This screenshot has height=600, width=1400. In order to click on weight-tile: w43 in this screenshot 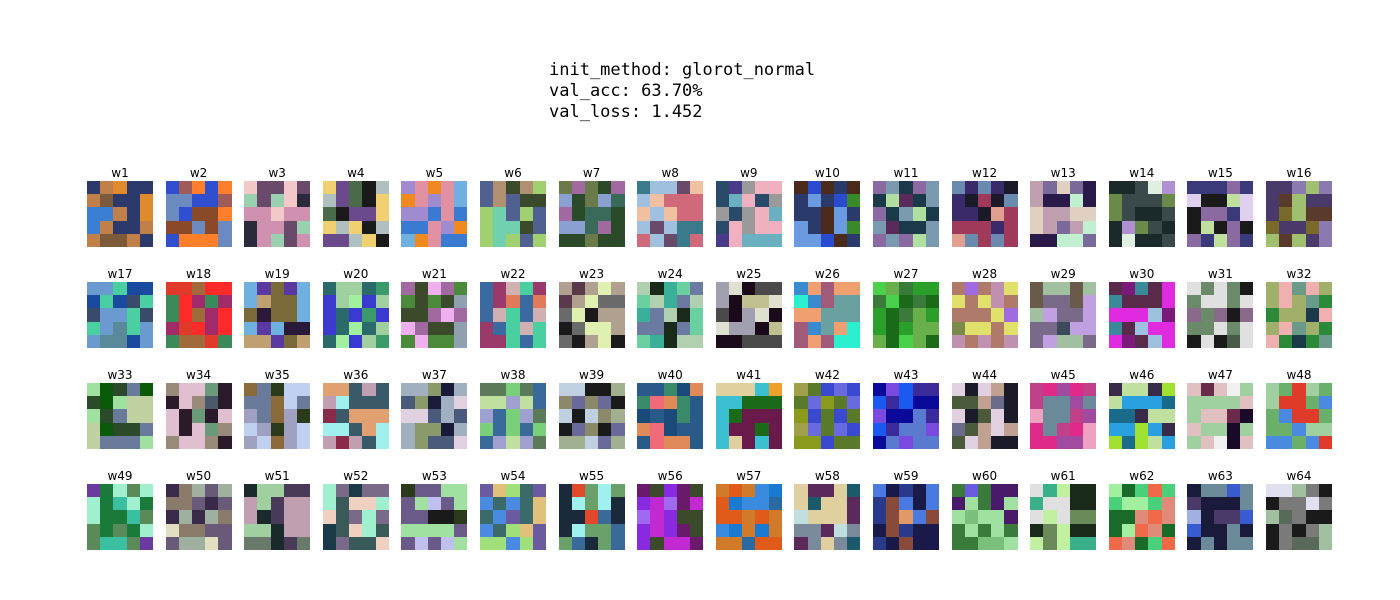, I will do `click(906, 408)`.